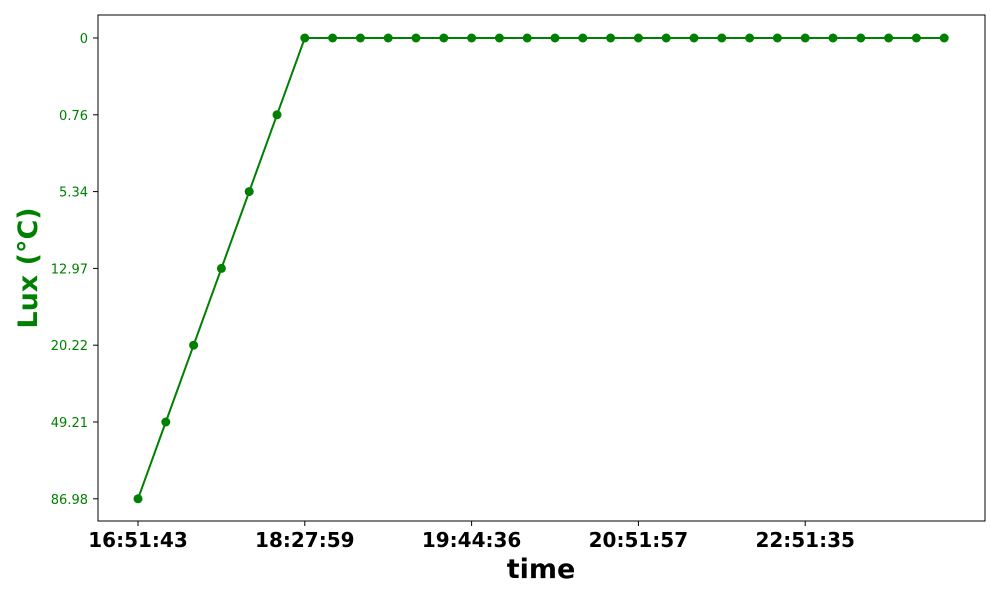 Image resolution: width=1000 pixels, height=600 pixels. Describe the element at coordinates (805, 540) in the screenshot. I see `x-tick-label: 22:51:35` at that location.